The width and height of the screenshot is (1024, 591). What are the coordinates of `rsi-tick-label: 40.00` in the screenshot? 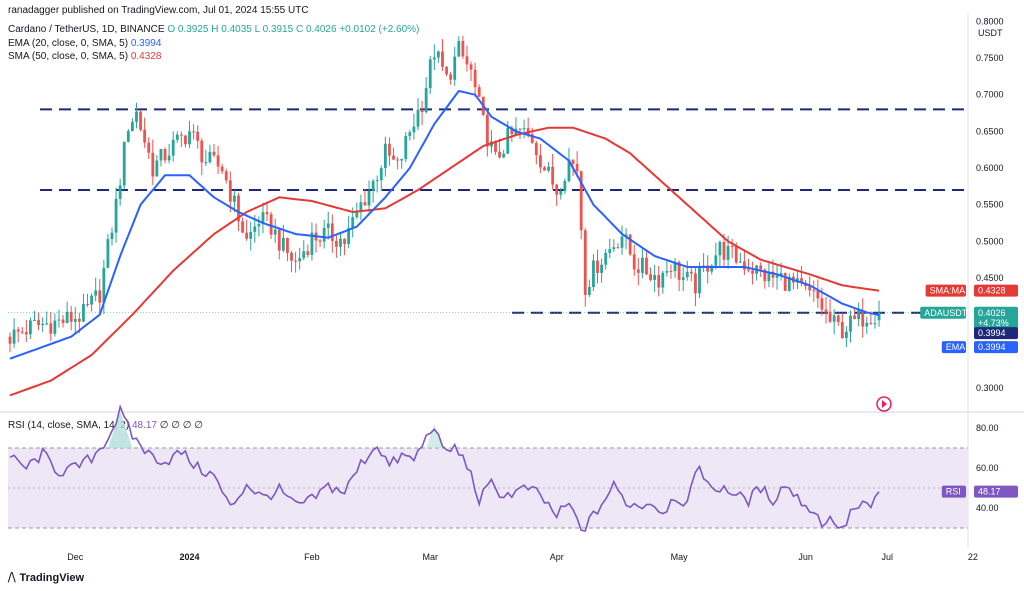 It's located at (987, 508).